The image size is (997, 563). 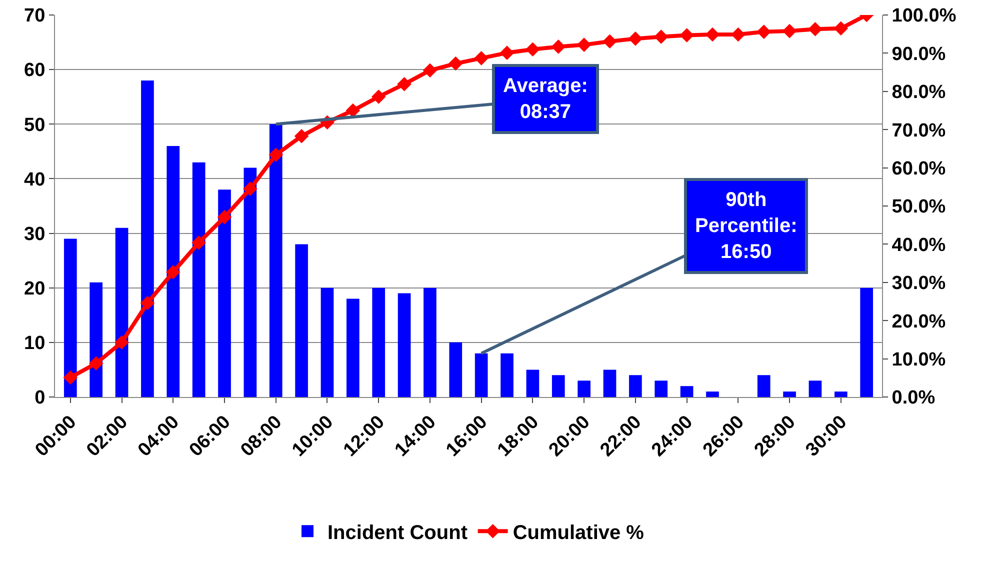 What do you see at coordinates (35, 234) in the screenshot?
I see `y-tick-label: 30` at bounding box center [35, 234].